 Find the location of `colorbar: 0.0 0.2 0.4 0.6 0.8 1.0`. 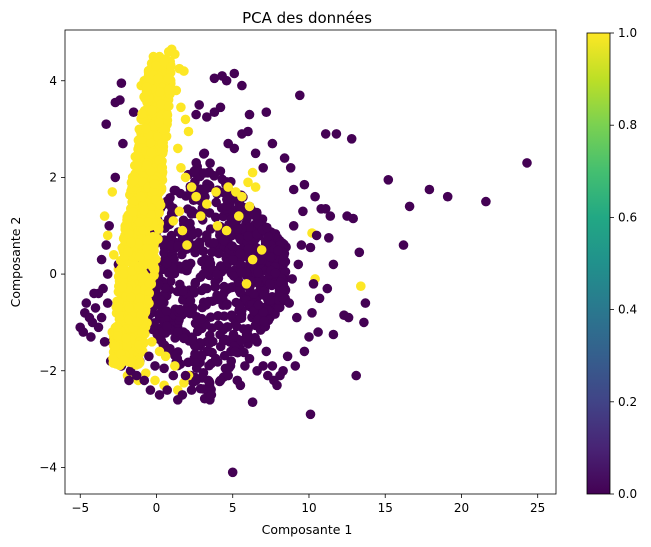

colorbar: 0.0 0.2 0.4 0.6 0.8 1.0 is located at coordinates (611, 263).